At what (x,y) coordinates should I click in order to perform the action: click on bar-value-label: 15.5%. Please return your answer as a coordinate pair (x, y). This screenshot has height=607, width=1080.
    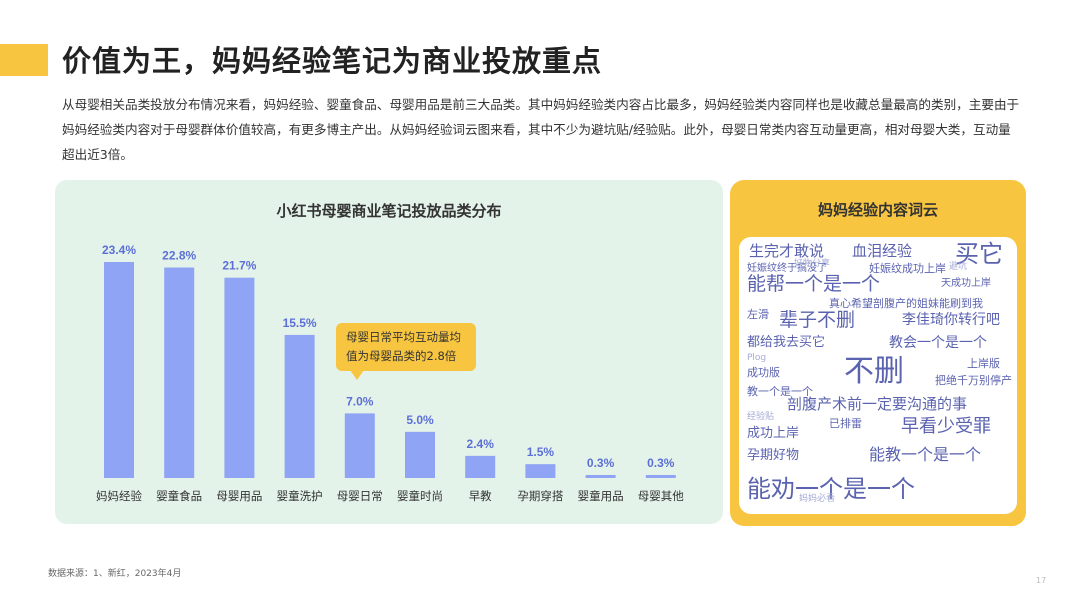
    Looking at the image, I should click on (300, 323).